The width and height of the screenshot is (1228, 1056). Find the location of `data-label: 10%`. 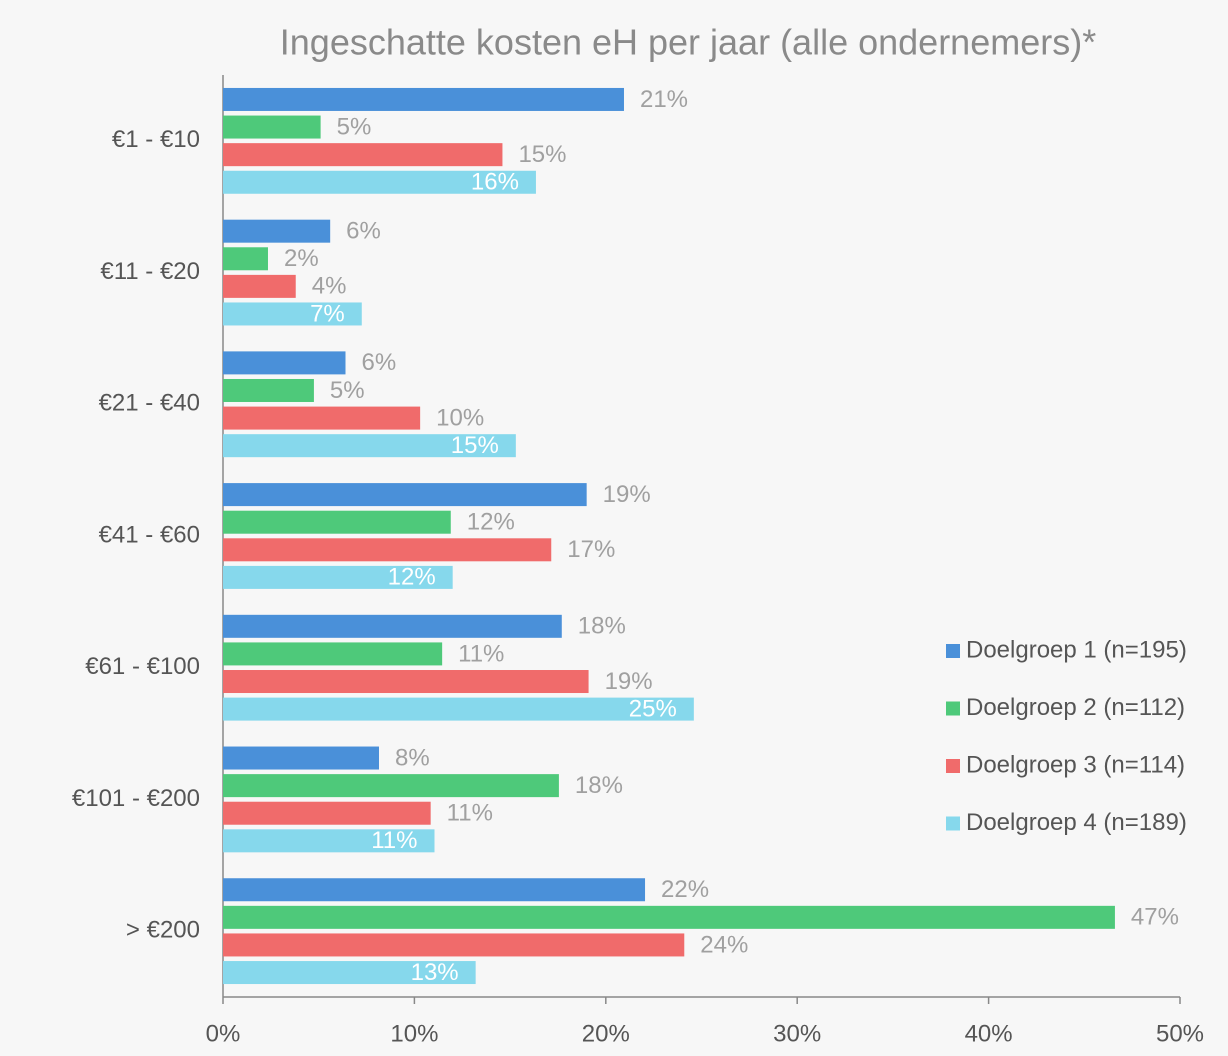

data-label: 10% is located at coordinates (460, 417).